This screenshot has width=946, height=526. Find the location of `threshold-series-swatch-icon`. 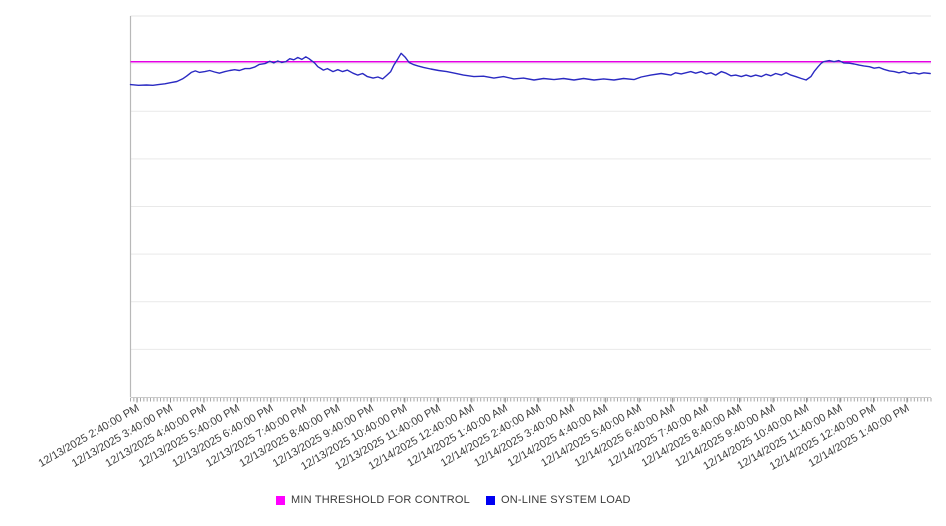

threshold-series-swatch-icon is located at coordinates (280, 500).